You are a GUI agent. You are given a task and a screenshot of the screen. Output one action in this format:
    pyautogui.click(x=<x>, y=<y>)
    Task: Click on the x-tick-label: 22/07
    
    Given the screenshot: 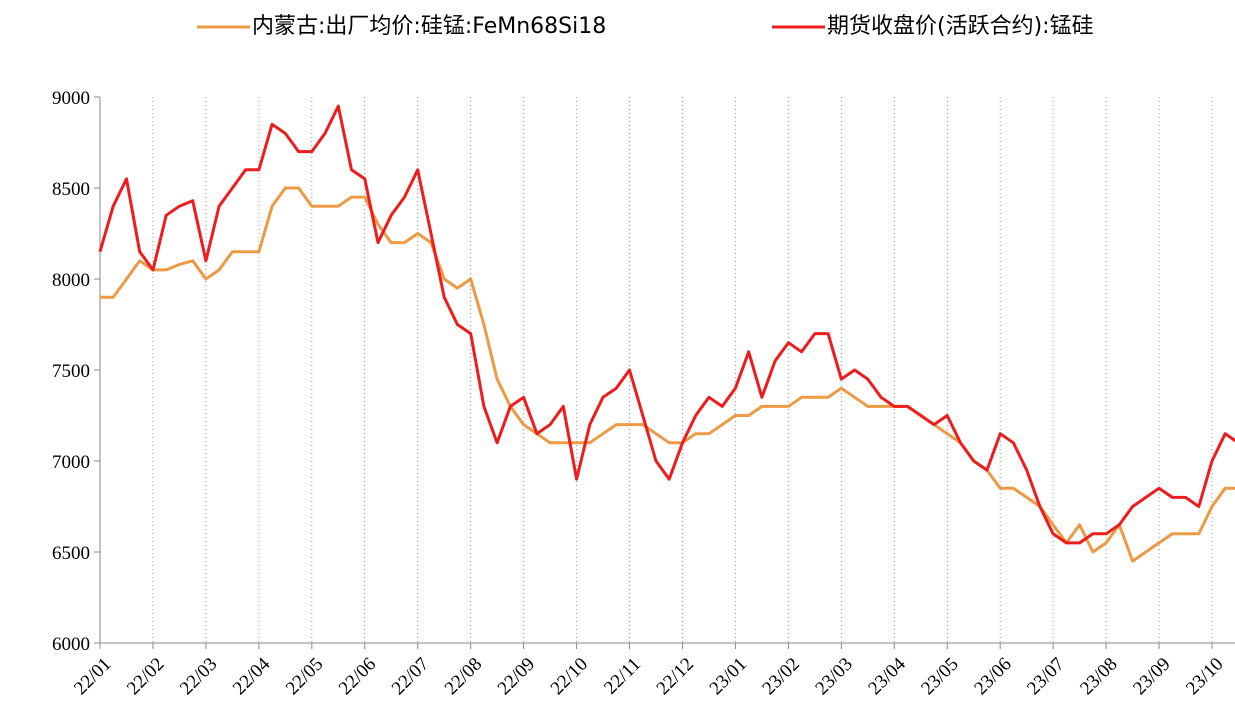 What is the action you would take?
    pyautogui.click(x=410, y=676)
    